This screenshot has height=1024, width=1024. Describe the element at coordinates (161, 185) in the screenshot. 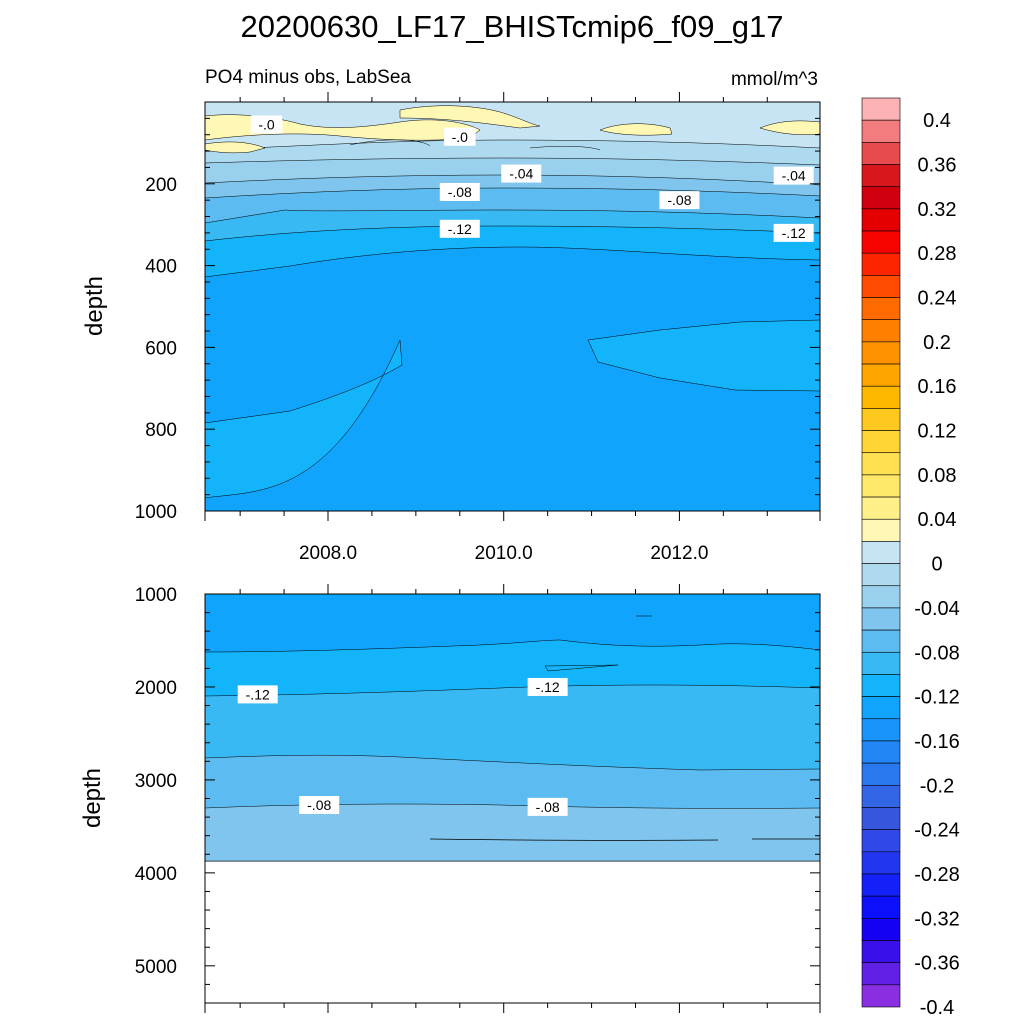

I see `upper-ytick-label: 200` at that location.